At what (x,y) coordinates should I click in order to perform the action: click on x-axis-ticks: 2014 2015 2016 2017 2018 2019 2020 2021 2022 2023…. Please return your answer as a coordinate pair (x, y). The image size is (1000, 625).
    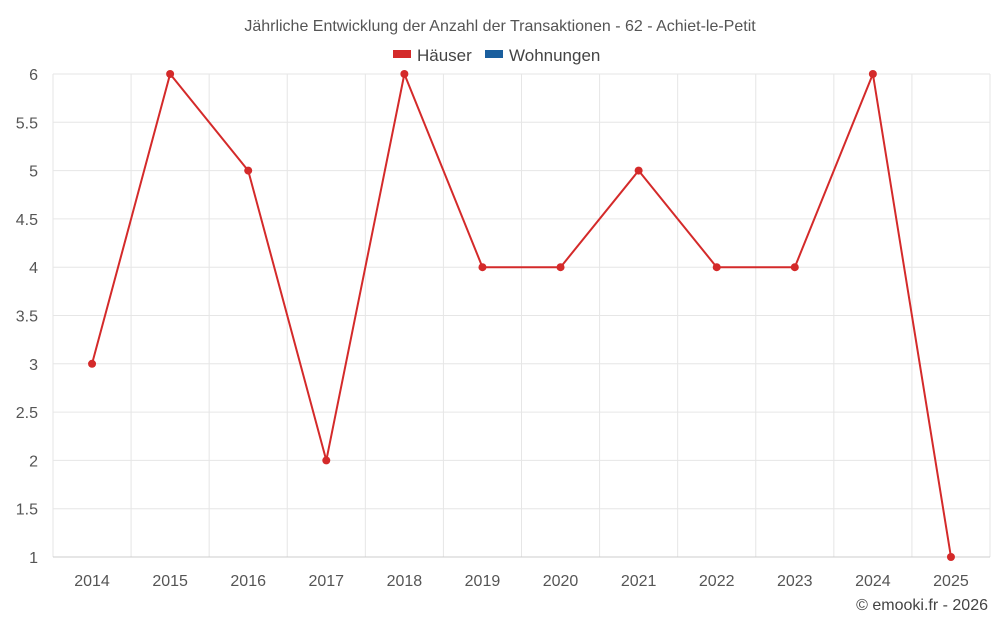
    Looking at the image, I should click on (521, 581).